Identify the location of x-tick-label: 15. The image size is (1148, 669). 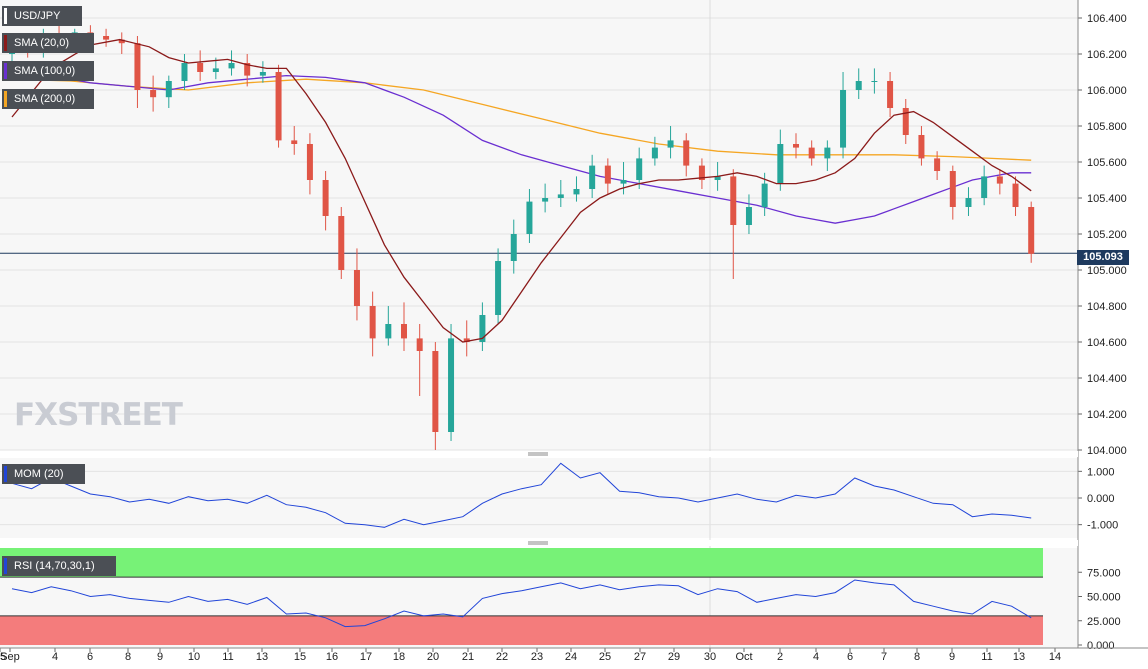
(3, 657).